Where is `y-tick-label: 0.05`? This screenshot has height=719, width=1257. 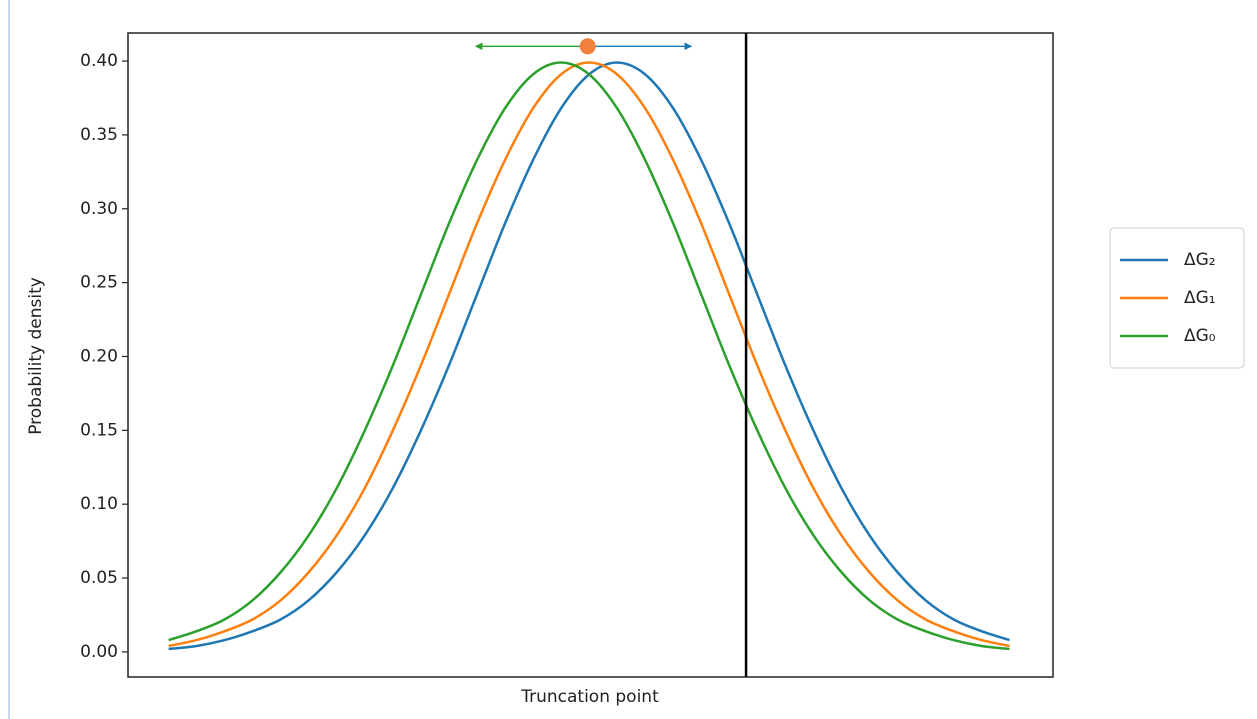
y-tick-label: 0.05 is located at coordinates (99, 578).